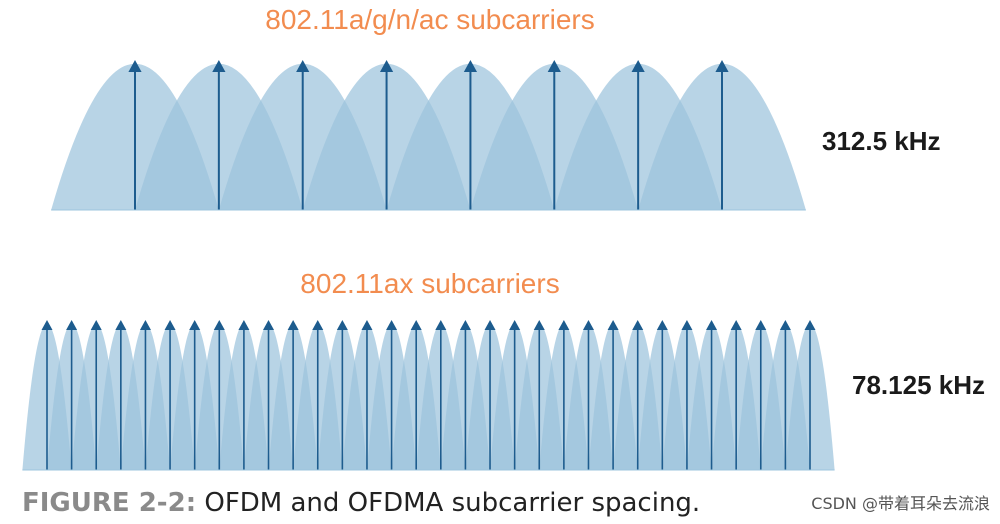  Describe the element at coordinates (900, 503) in the screenshot. I see `watermark: CSDN @带着耳朵去流浪` at that location.